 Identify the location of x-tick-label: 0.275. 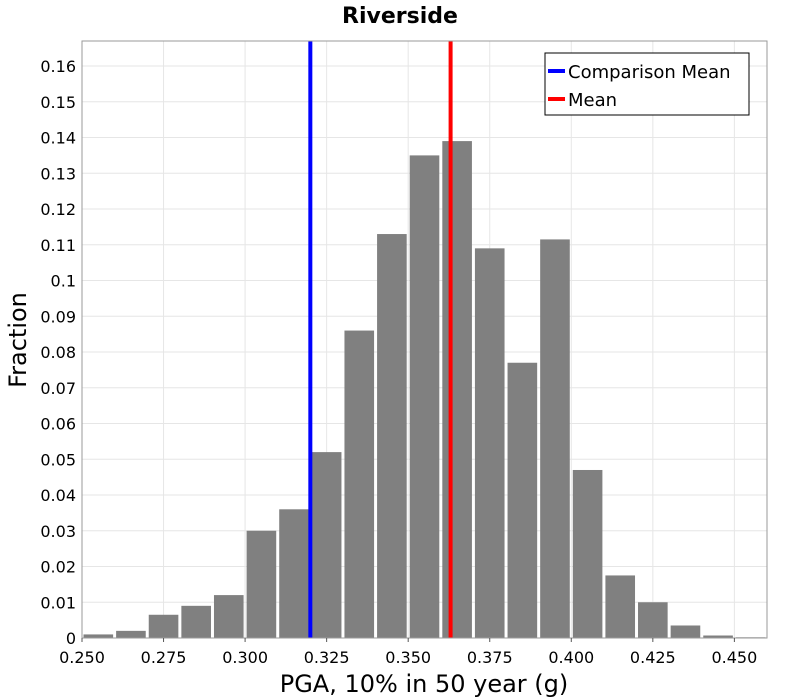
(164, 657).